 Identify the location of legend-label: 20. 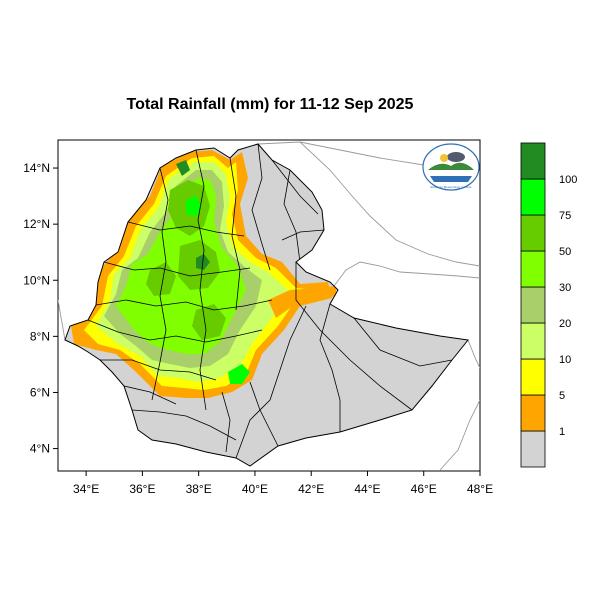
(565, 324).